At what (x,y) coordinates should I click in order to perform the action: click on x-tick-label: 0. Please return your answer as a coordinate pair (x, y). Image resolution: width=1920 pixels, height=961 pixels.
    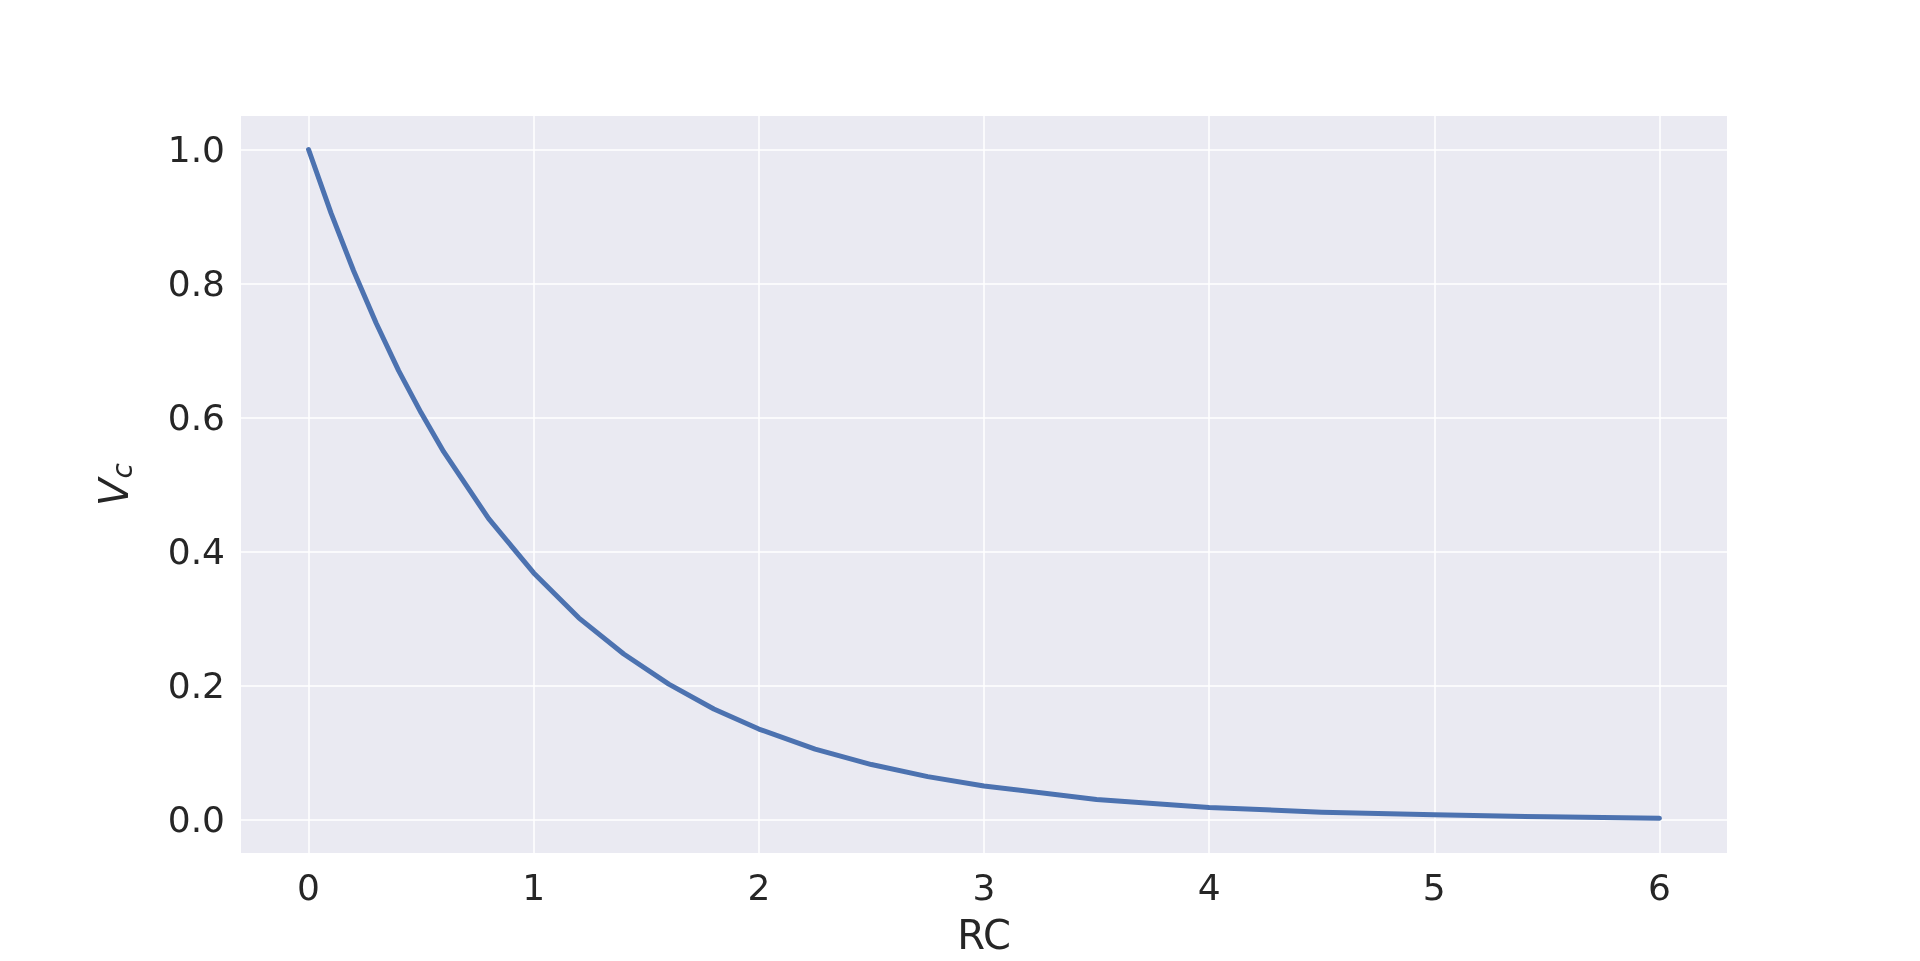
    Looking at the image, I should click on (308, 887).